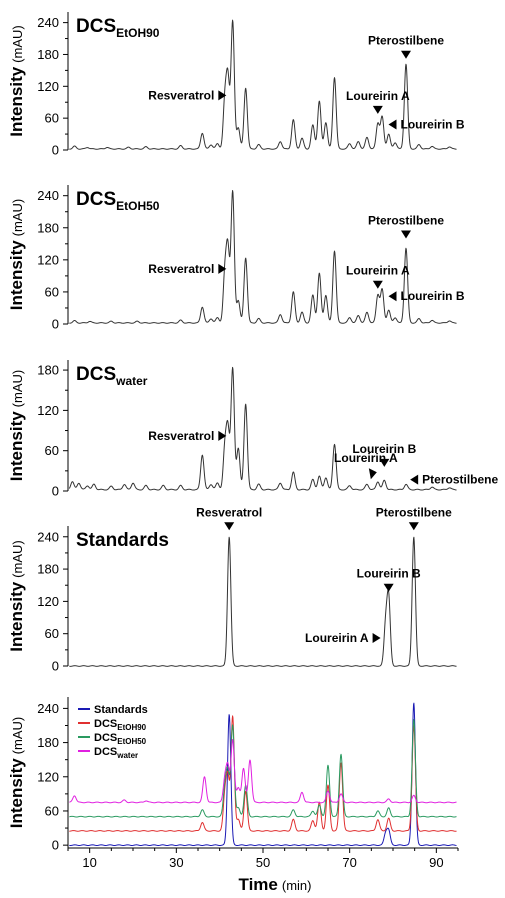  Describe the element at coordinates (127, 755) in the screenshot. I see `legend-label-subscript: water` at that location.